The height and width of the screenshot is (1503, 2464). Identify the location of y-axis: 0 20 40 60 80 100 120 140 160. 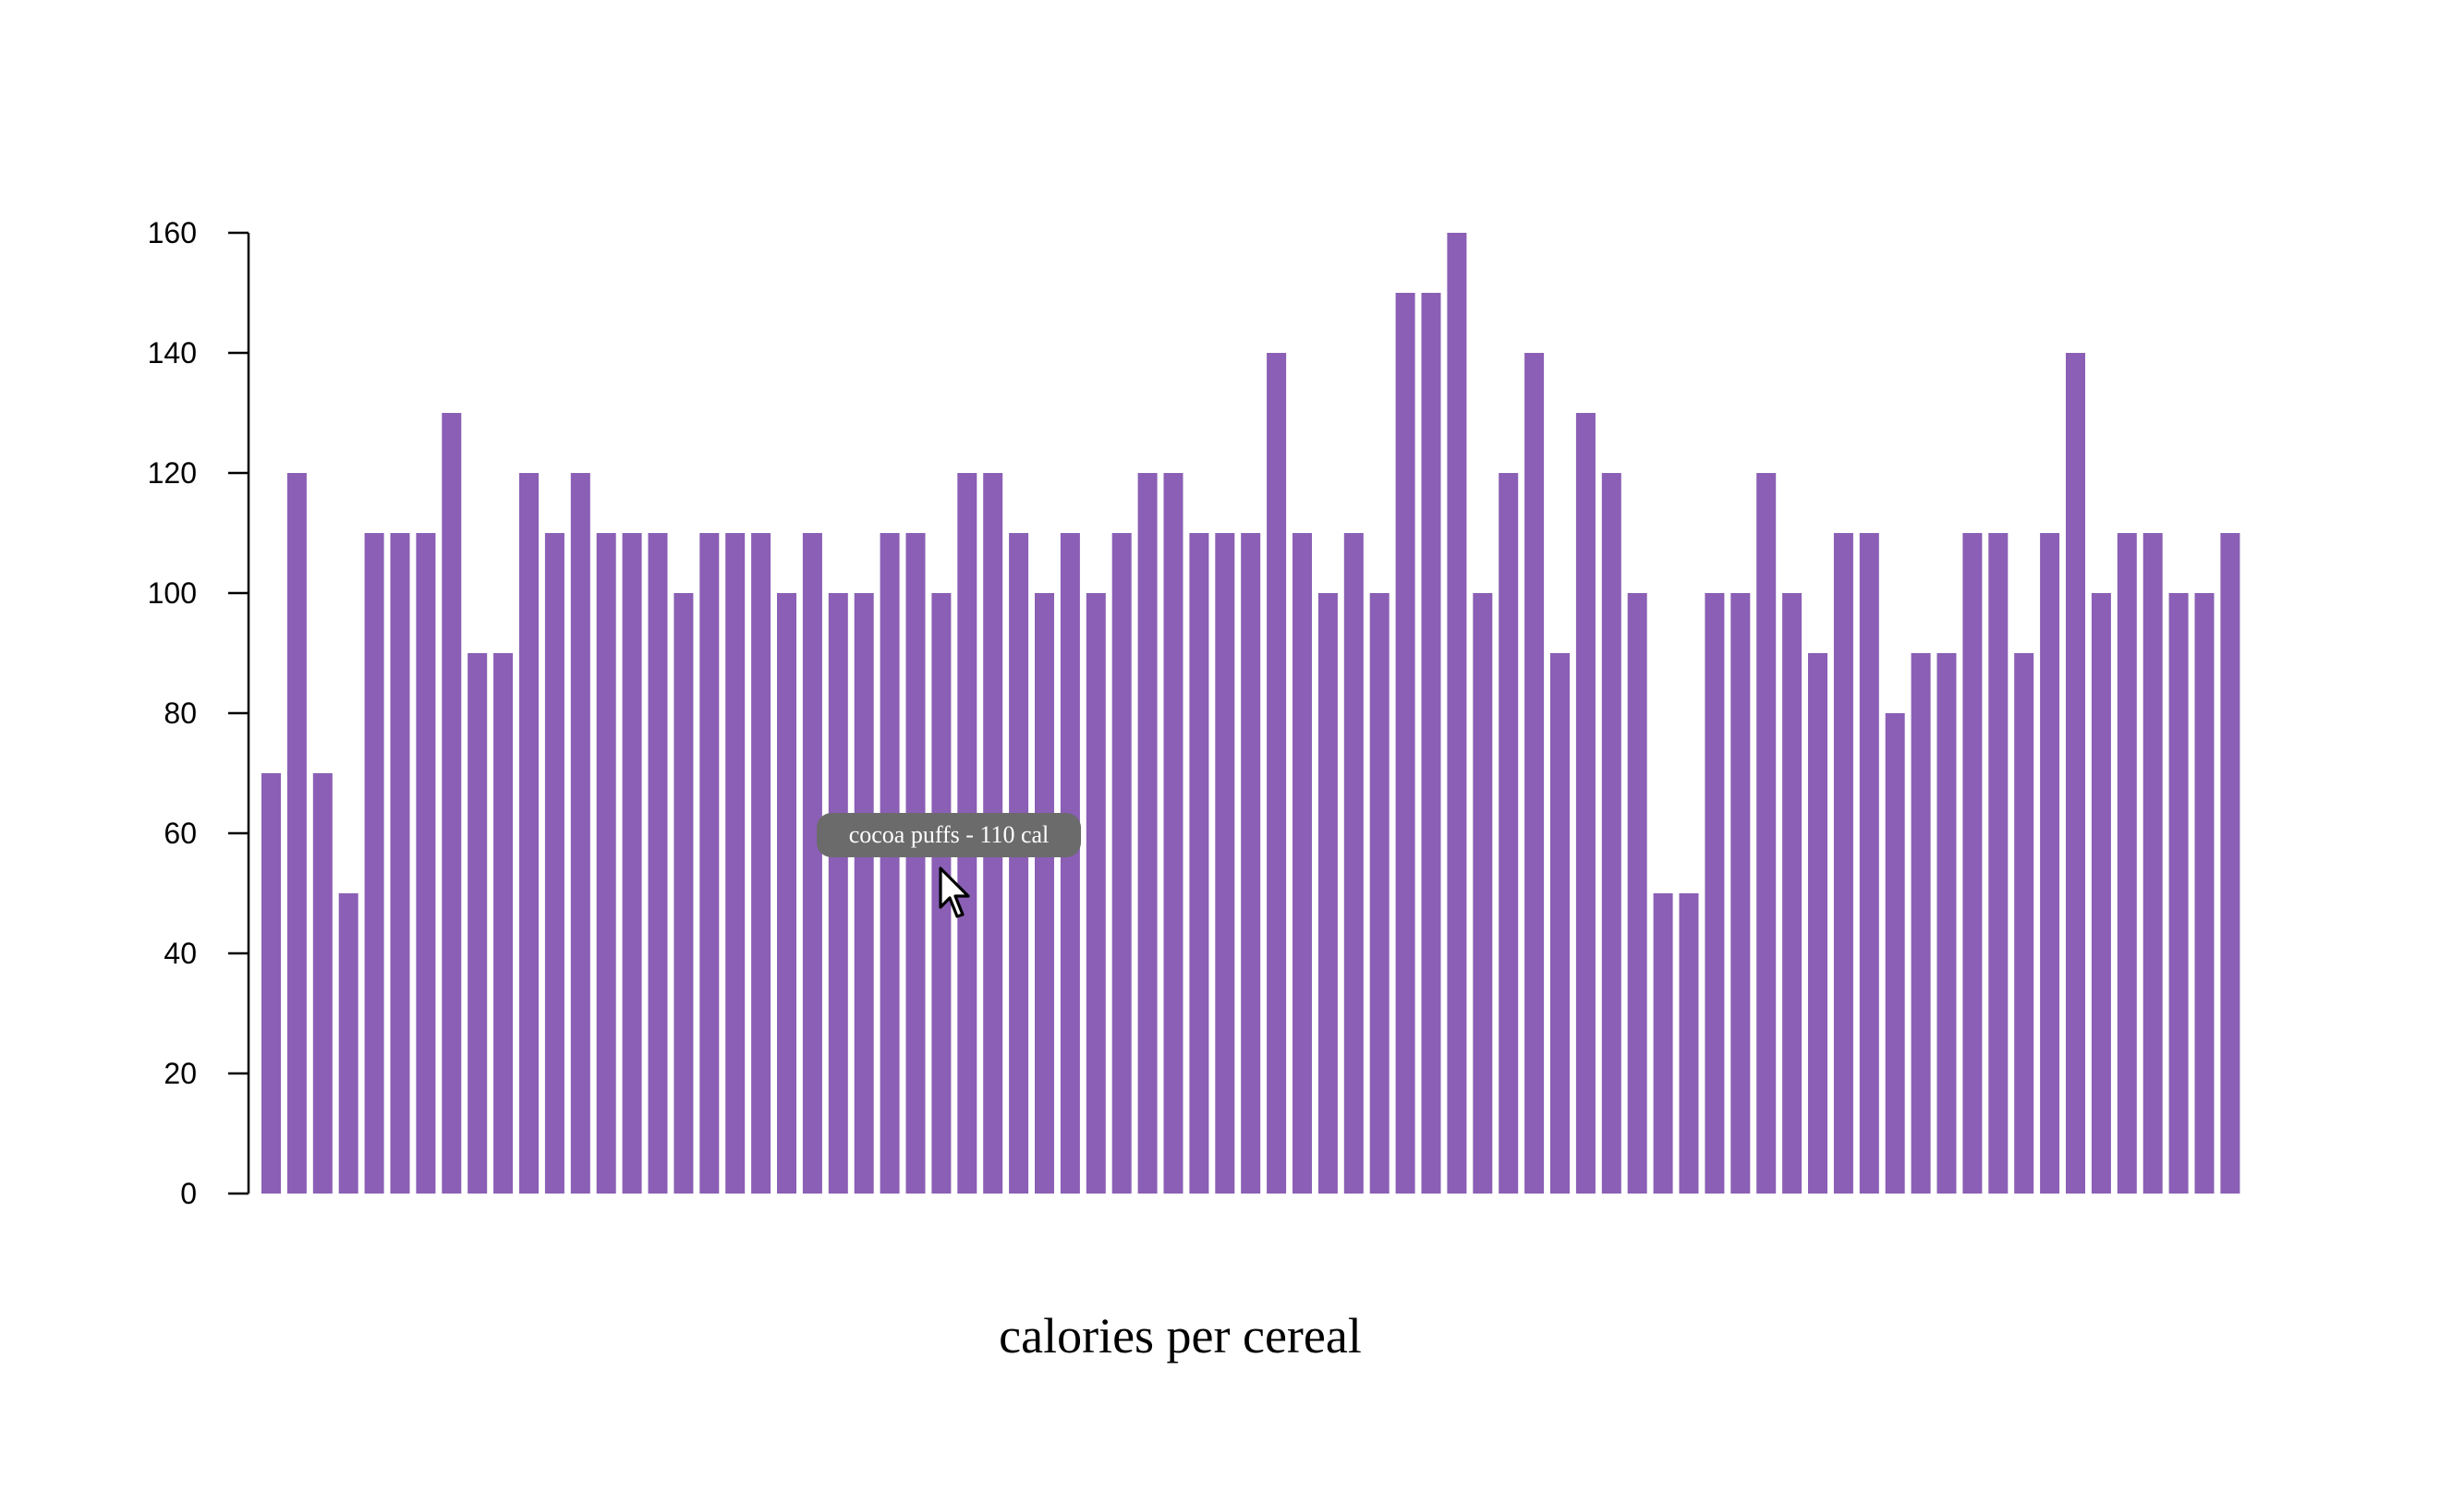
(199, 713).